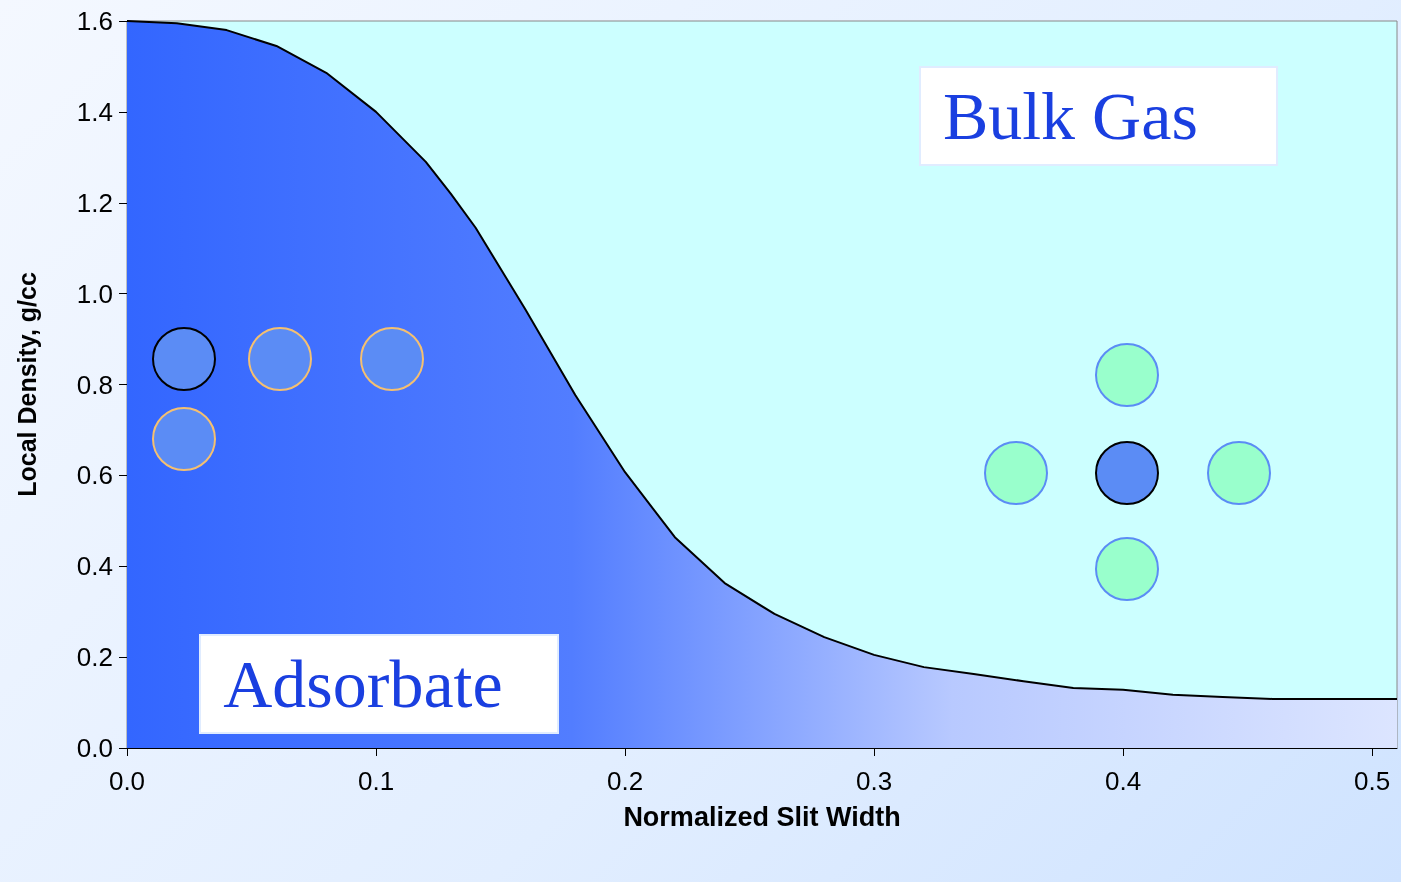 Image resolution: width=1401 pixels, height=882 pixels. Describe the element at coordinates (94, 202) in the screenshot. I see `y-tick-label: 1.2` at that location.